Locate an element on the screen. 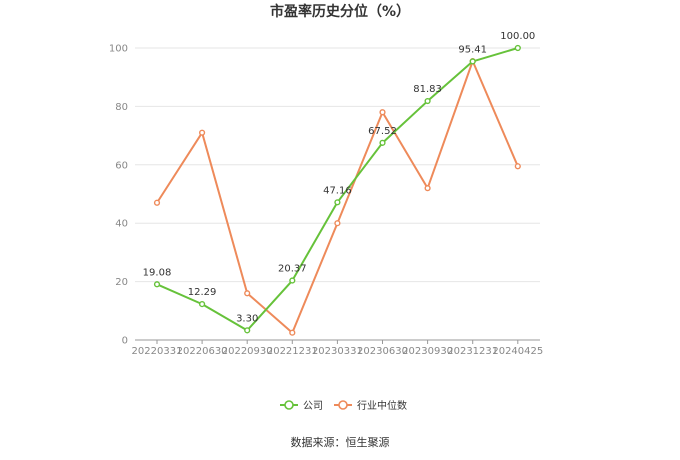 Image resolution: width=680 pixels, height=460 pixels. y-tick-label: 80 is located at coordinates (121, 107).